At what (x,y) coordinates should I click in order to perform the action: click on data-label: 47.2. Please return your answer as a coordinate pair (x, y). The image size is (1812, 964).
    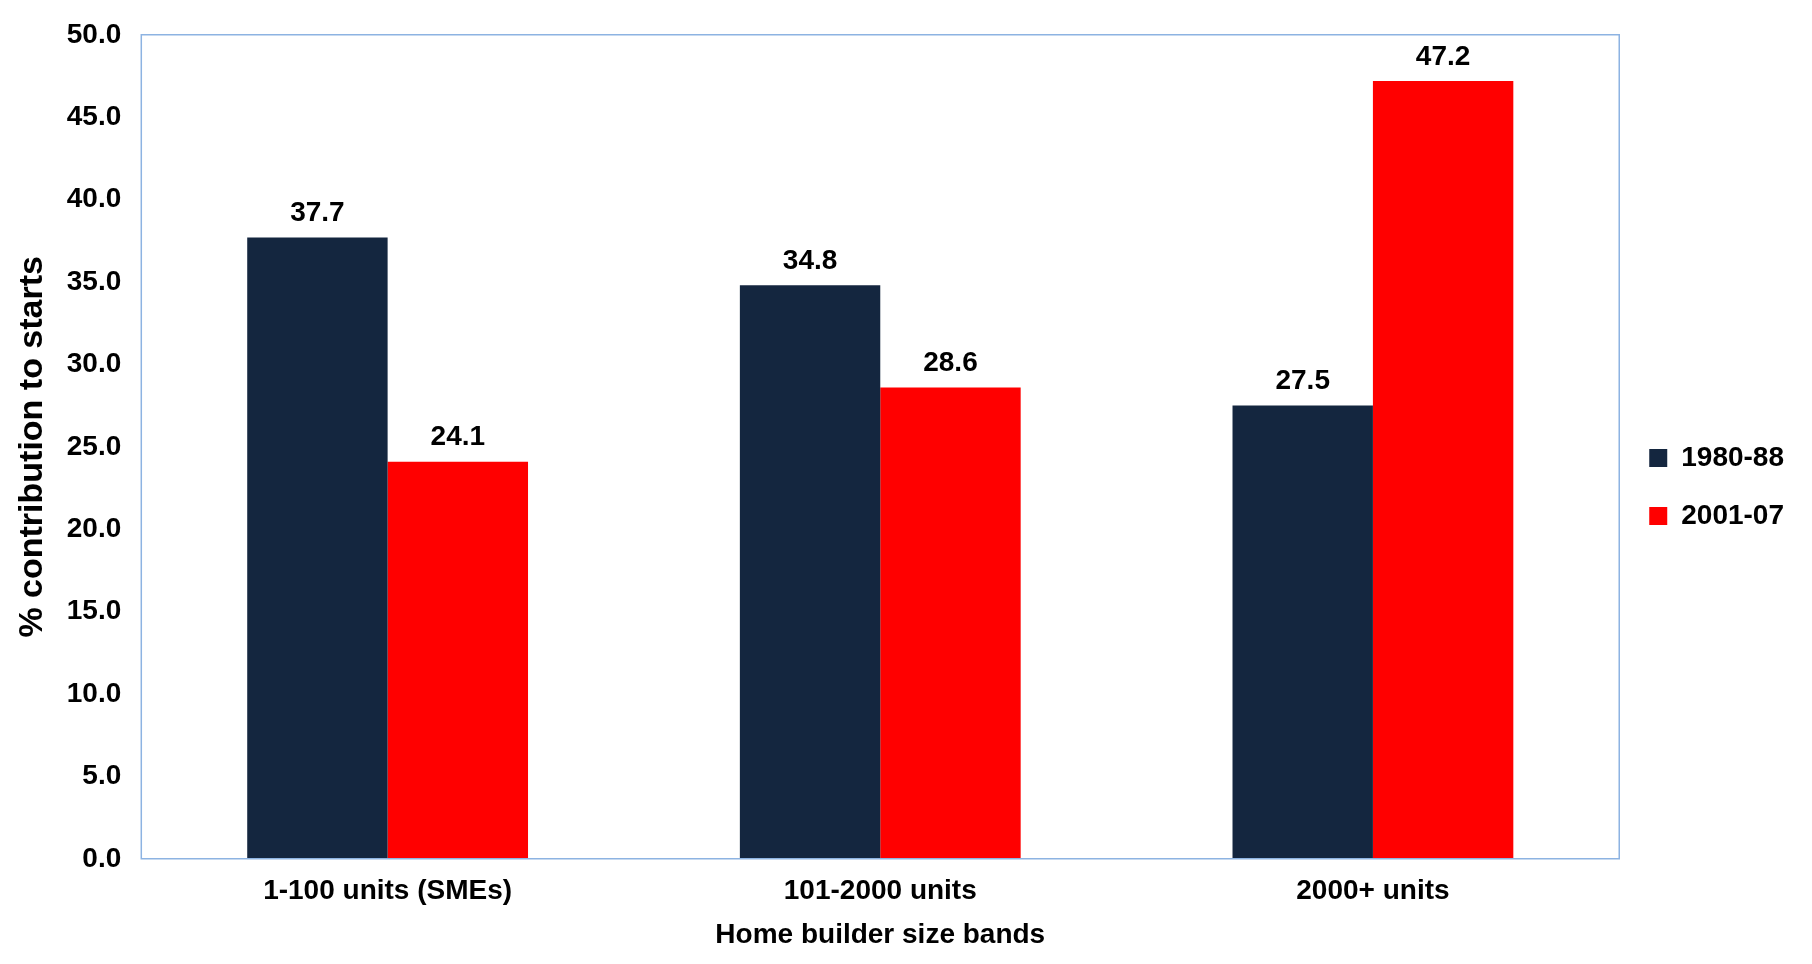
    Looking at the image, I should click on (1443, 55).